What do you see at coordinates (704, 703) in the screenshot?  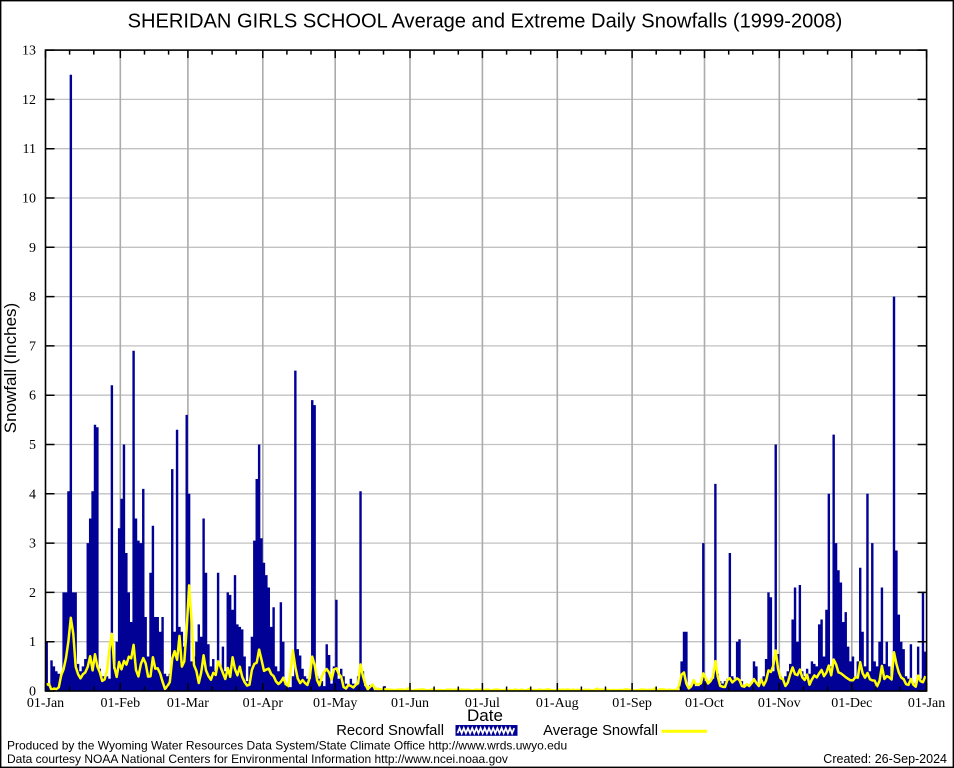 I see `svg-text: 01-Oct` at bounding box center [704, 703].